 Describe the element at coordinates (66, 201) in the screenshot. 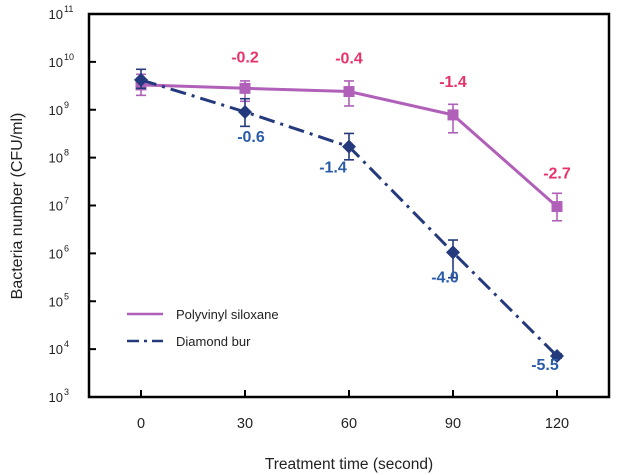

I see `y-tick-exponent: 7` at that location.